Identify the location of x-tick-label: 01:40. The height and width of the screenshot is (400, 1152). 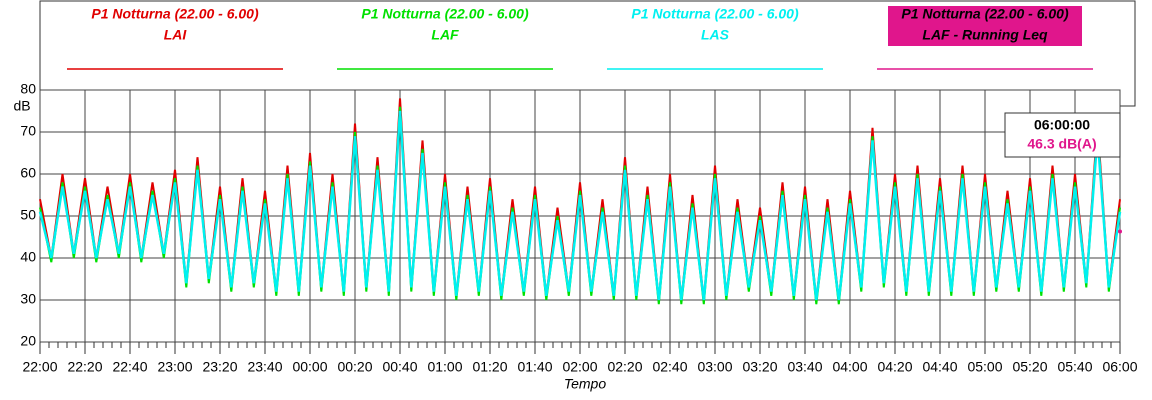
(534, 367).